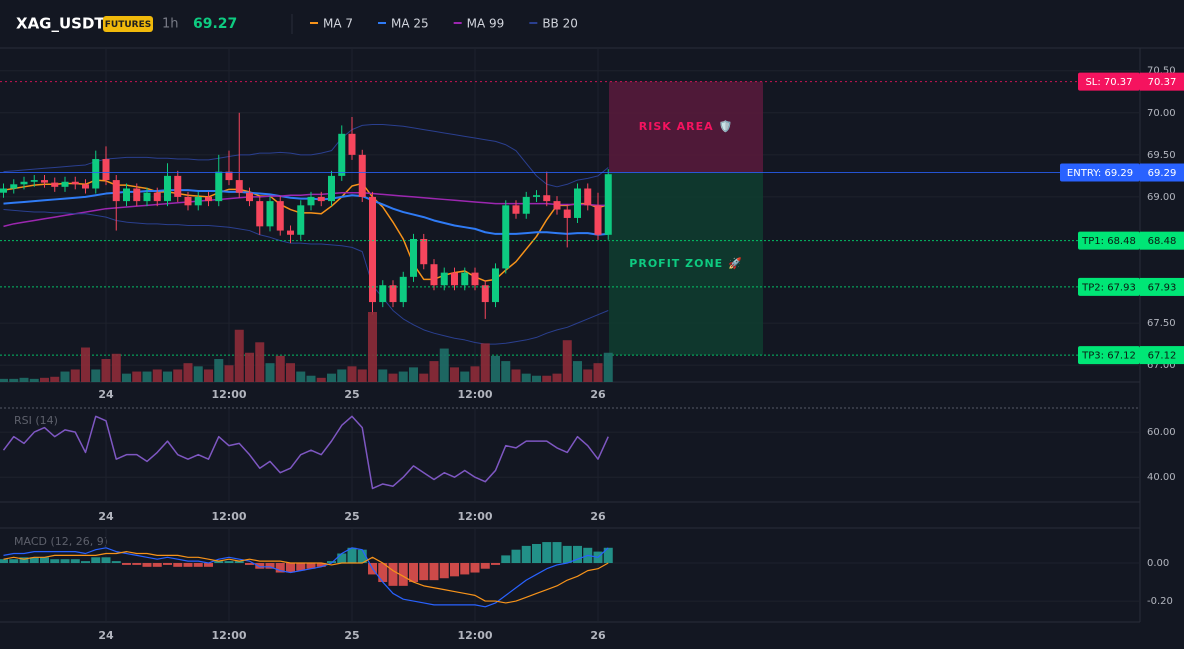  What do you see at coordinates (1160, 601) in the screenshot?
I see `y-tick-label: -0.20` at bounding box center [1160, 601].